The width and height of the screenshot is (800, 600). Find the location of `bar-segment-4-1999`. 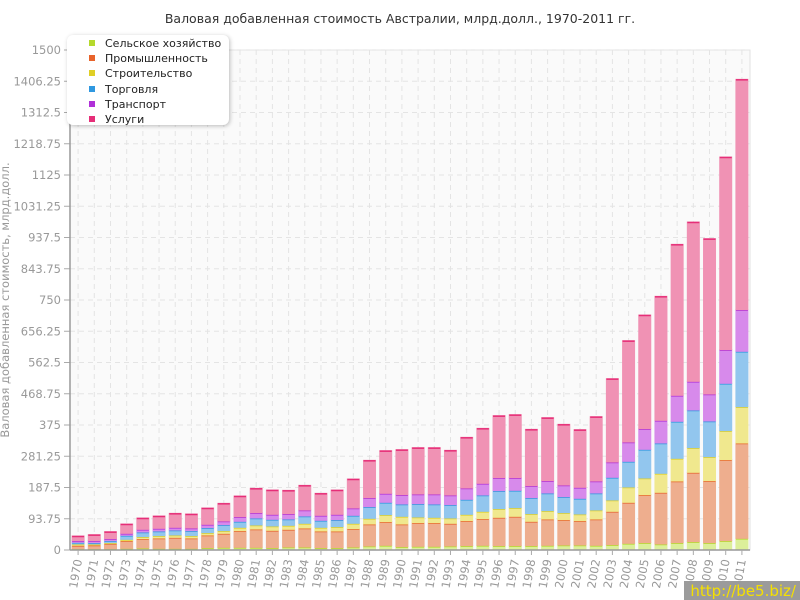

bar-segment-4-1999 is located at coordinates (548, 487).